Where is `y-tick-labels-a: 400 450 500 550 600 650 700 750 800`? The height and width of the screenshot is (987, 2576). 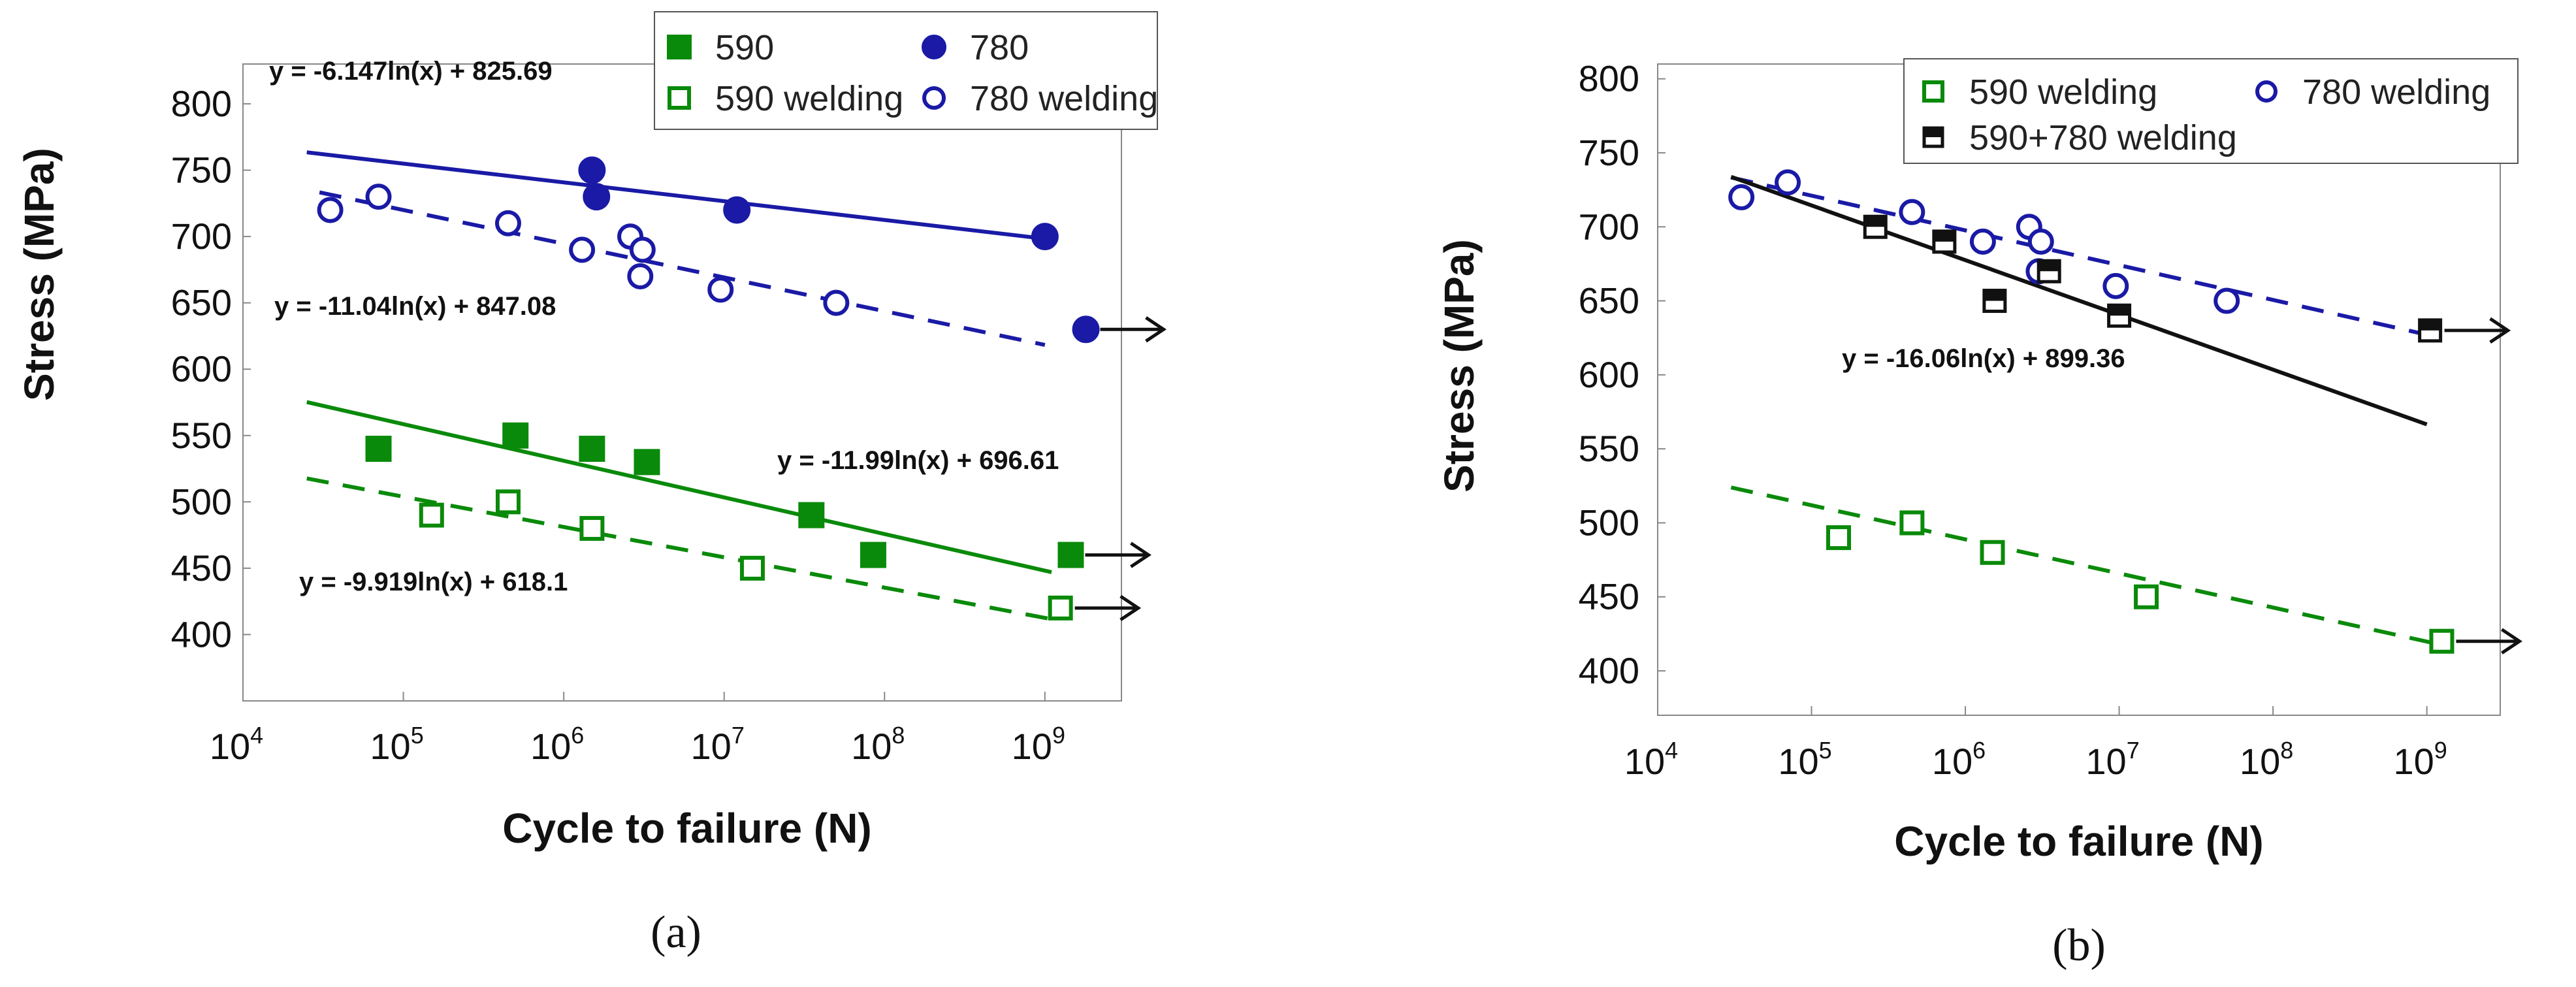 y-tick-labels-a: 400 450 500 550 600 650 700 750 800 is located at coordinates (211, 369).